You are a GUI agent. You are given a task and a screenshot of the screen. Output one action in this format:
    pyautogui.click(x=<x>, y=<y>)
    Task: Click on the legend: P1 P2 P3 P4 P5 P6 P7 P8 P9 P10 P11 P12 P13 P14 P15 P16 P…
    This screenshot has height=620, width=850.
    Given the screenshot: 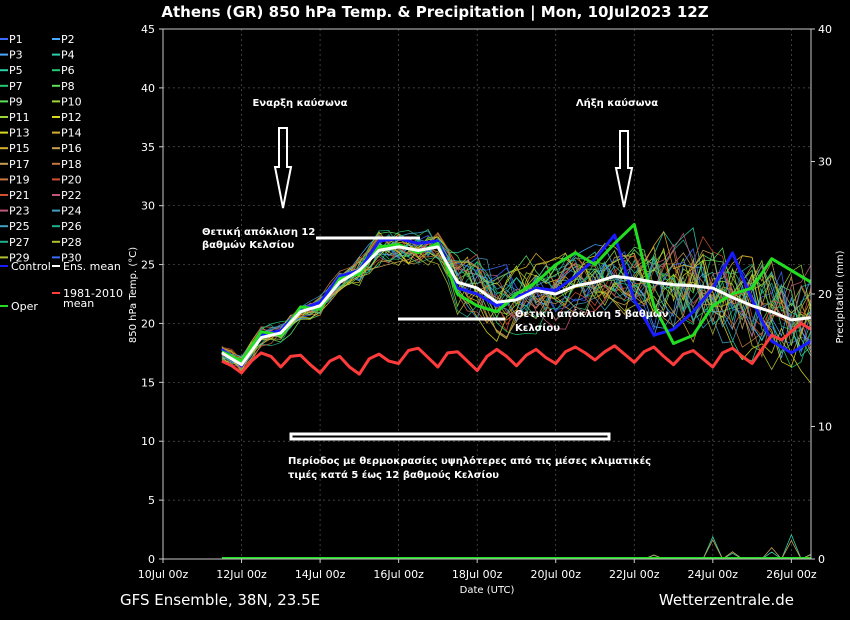 What is the action you would take?
    pyautogui.click(x=61, y=173)
    